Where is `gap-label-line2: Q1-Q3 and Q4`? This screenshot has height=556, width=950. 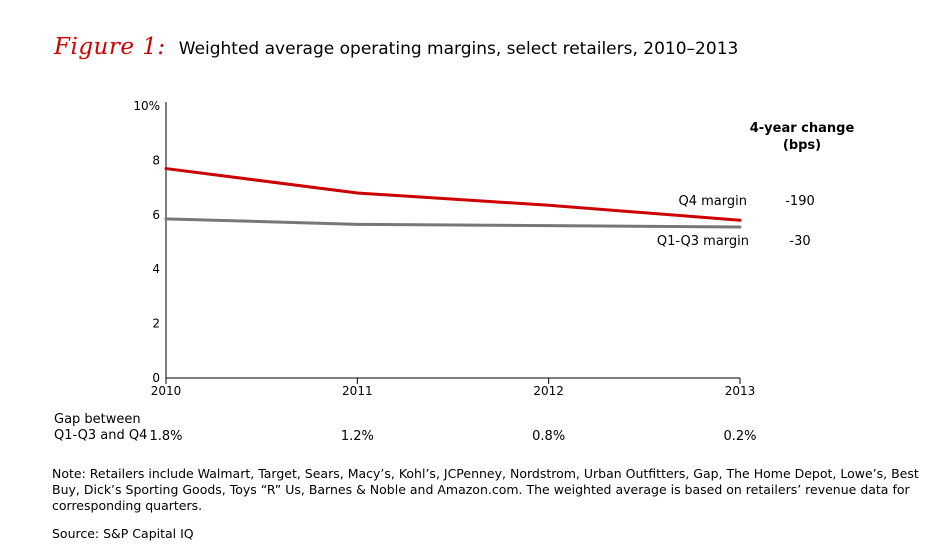 gap-label-line2: Q1-Q3 and Q4 is located at coordinates (101, 435).